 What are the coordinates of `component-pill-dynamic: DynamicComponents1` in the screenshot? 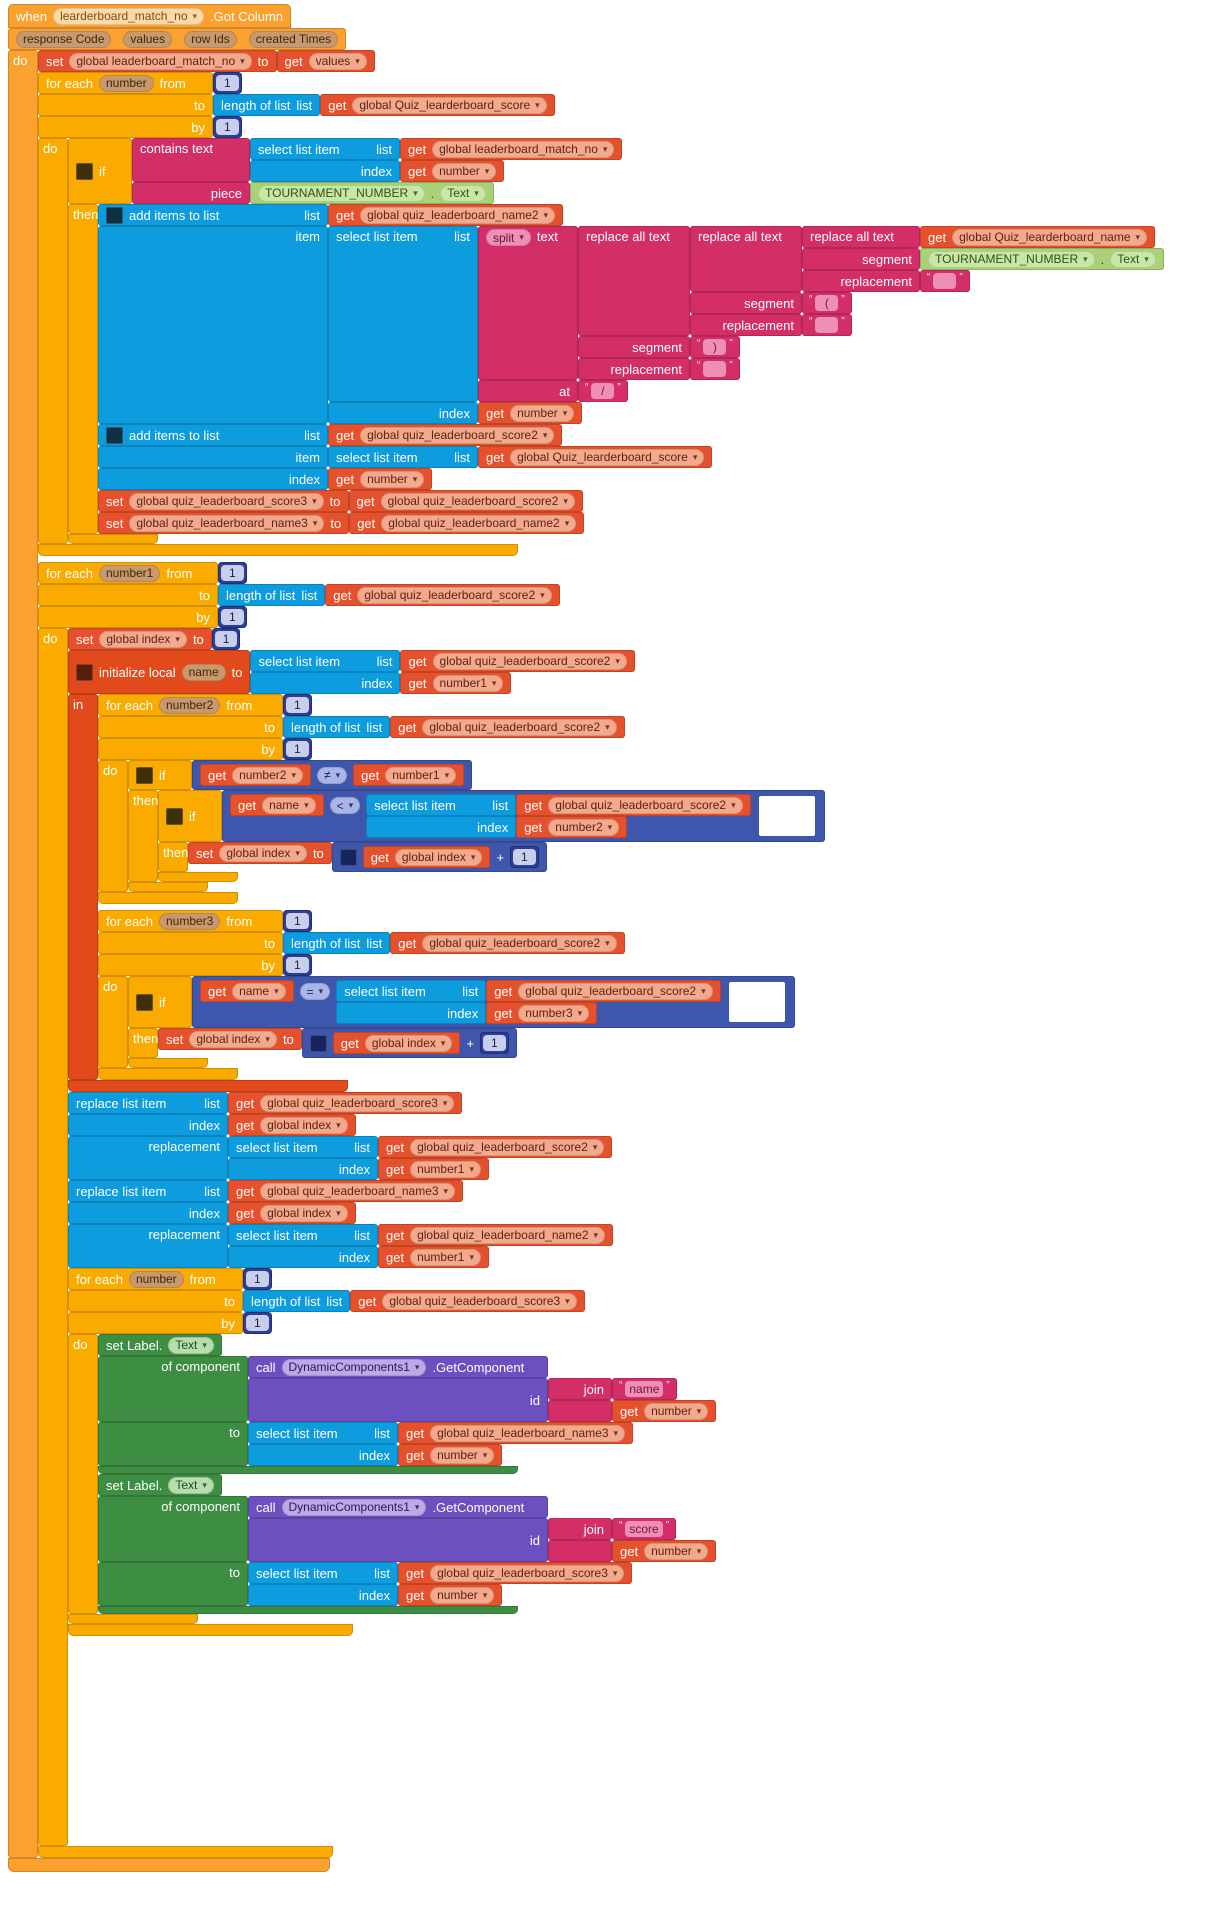 It's located at (354, 1507).